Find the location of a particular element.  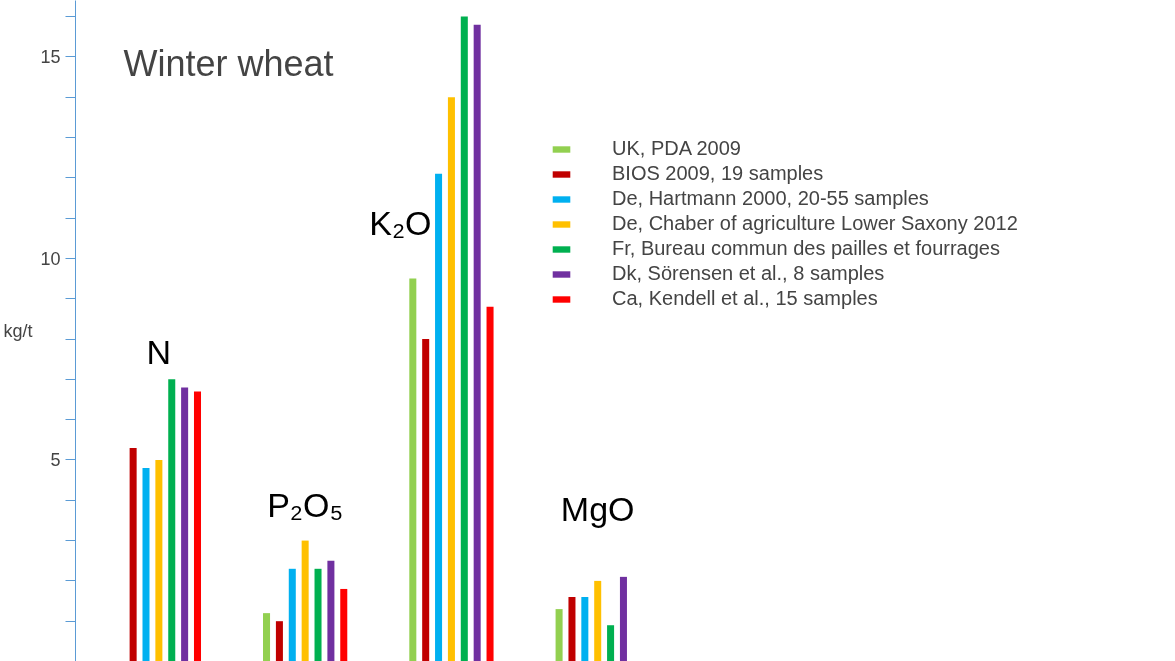

legend-label: De, Hartmann 2000, 20-55 samples is located at coordinates (770, 198).